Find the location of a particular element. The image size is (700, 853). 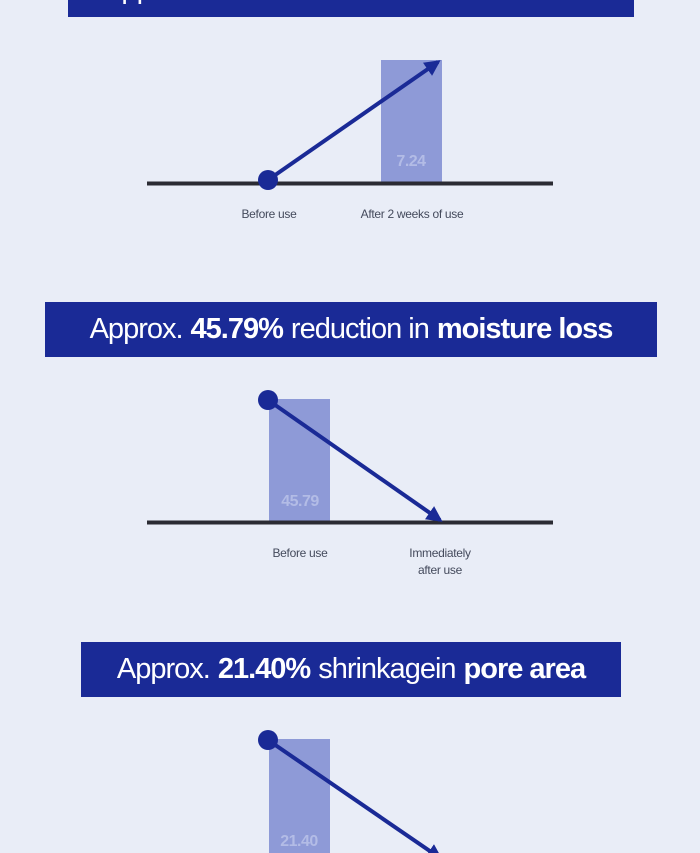

title-part: increase in is located at coordinates (354, 3).